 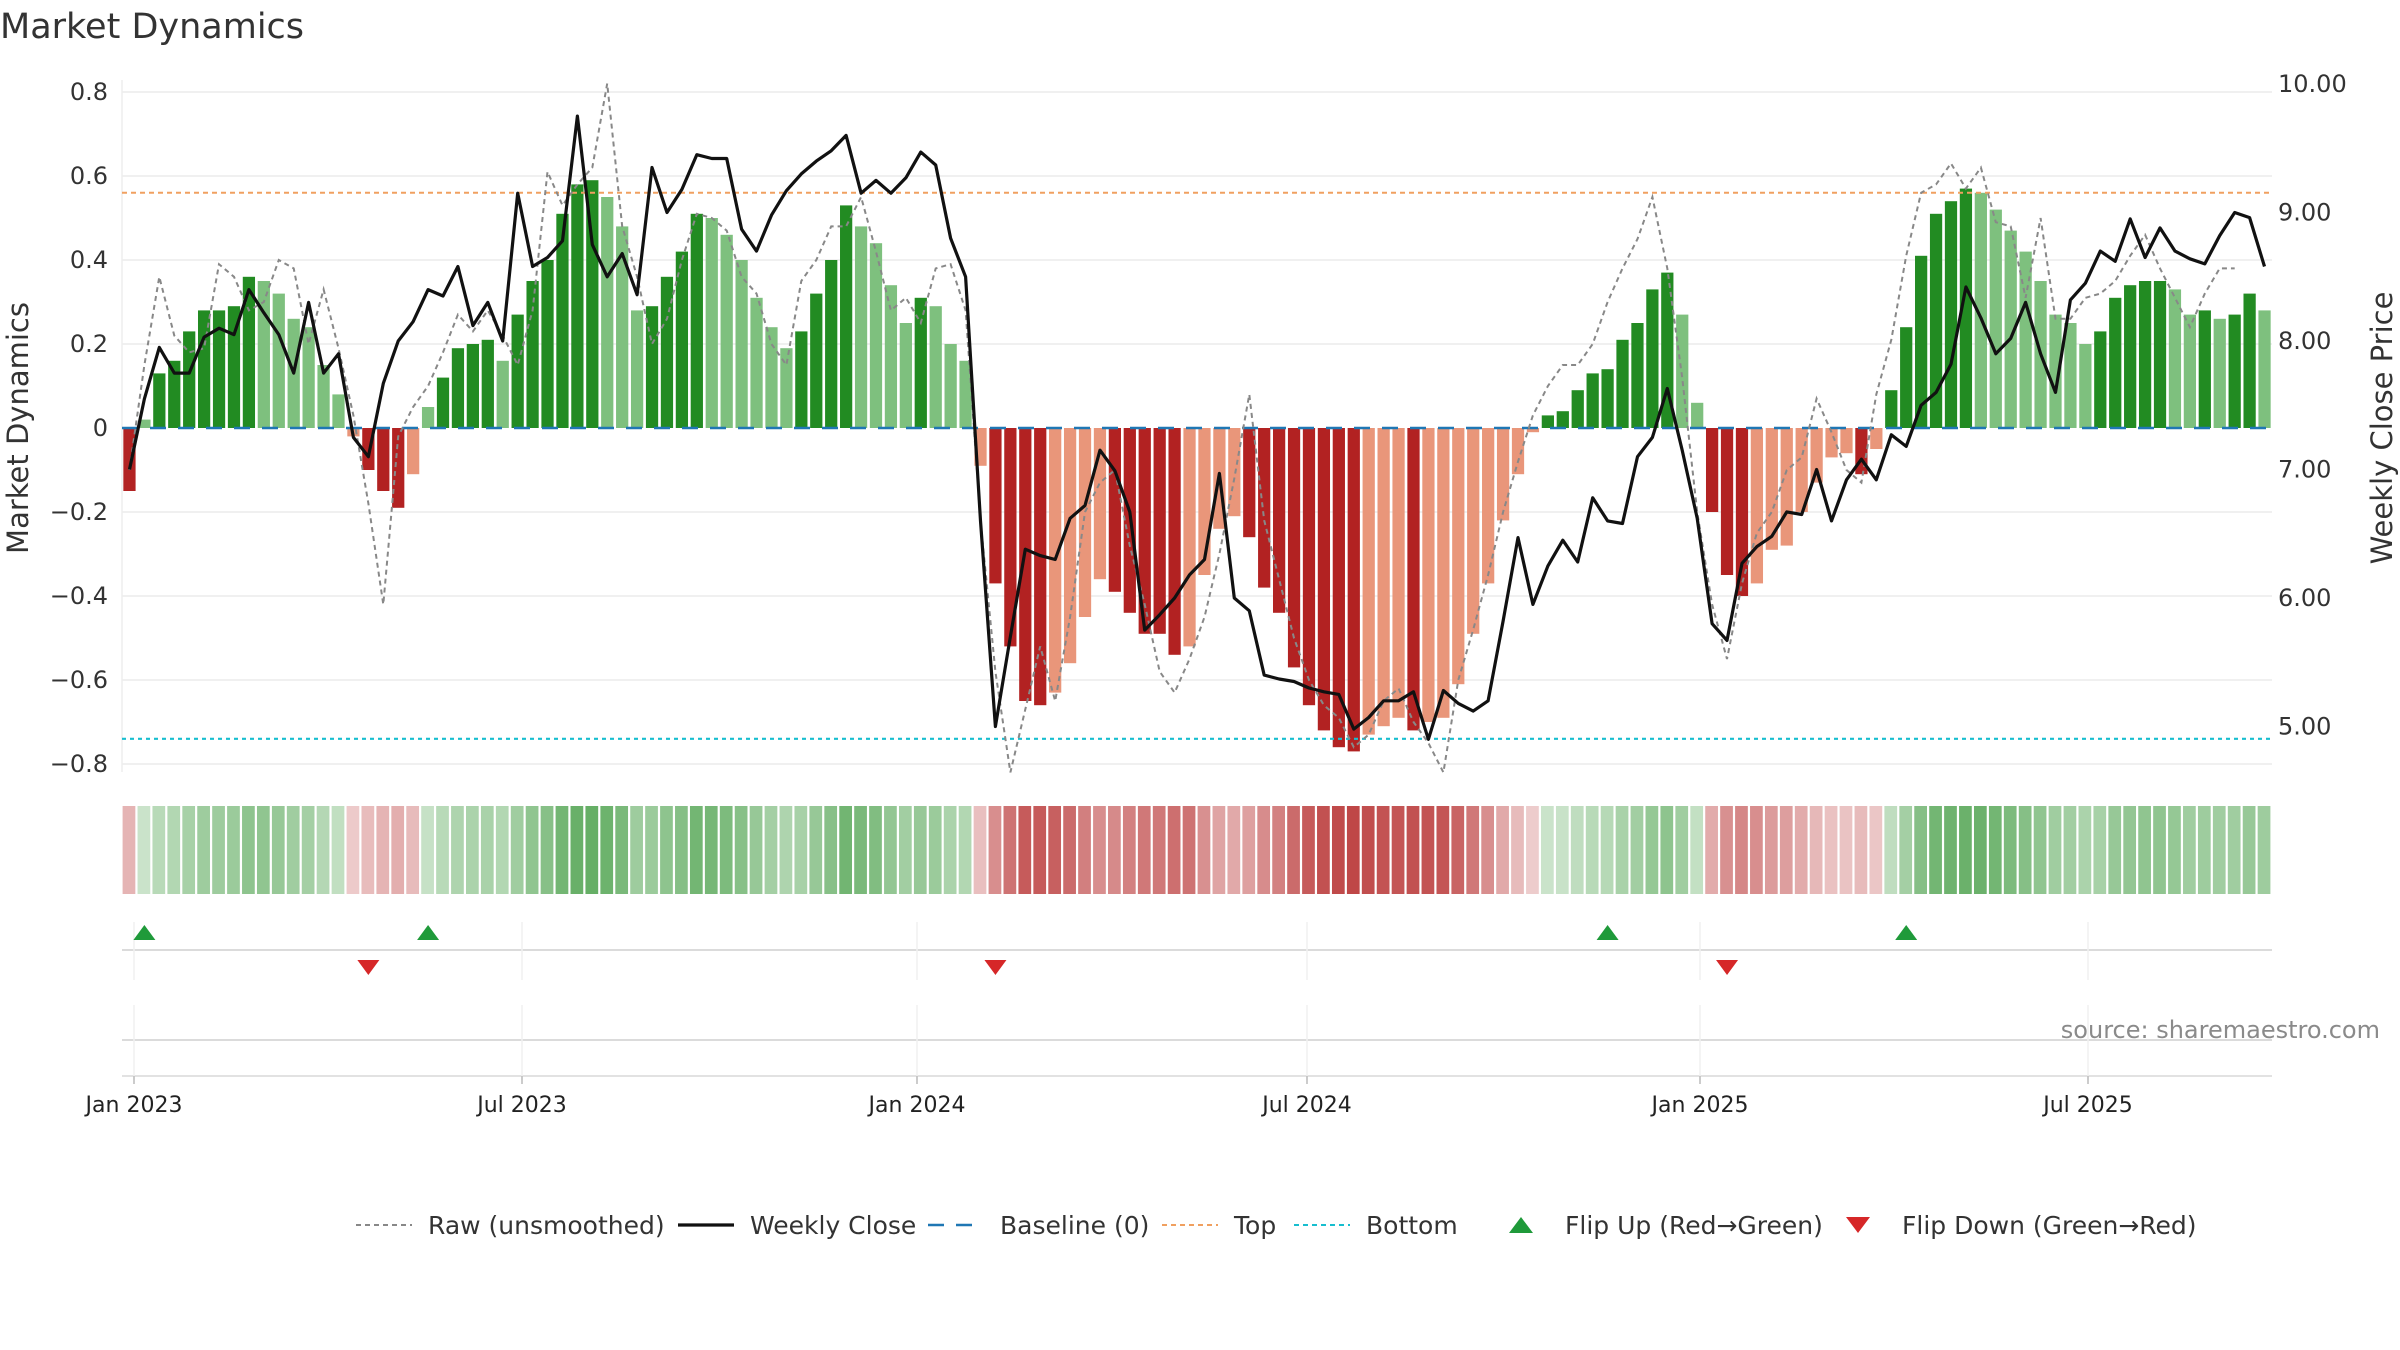 I want to click on legend-label: Weekly Close, so click(x=833, y=1225).